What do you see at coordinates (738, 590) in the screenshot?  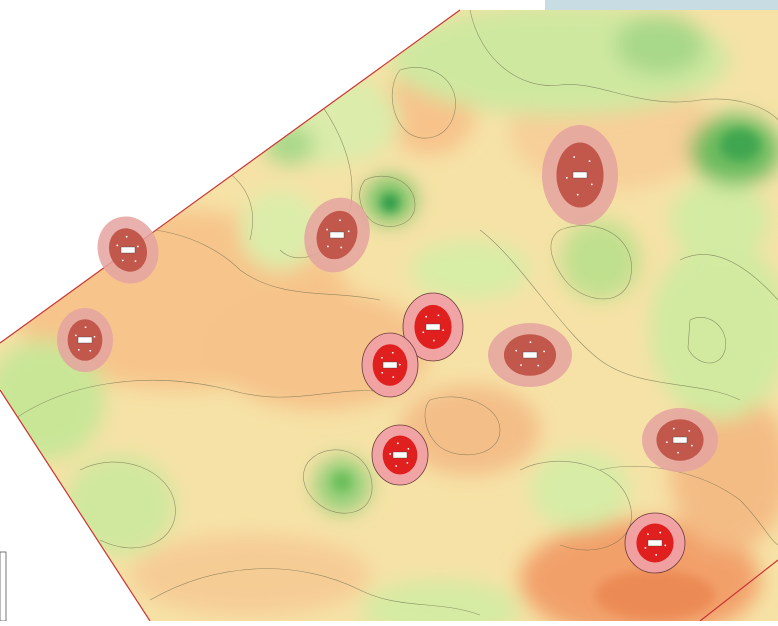 I see `field-boundary-se` at bounding box center [738, 590].